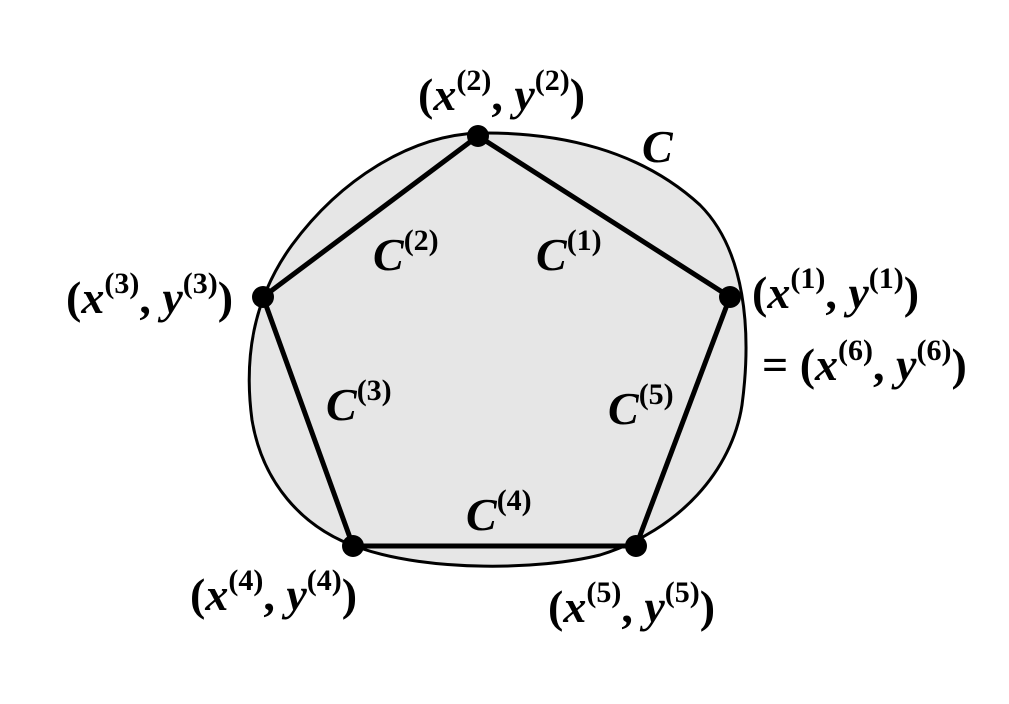  What do you see at coordinates (149, 295) in the screenshot?
I see `vertex-label-3: (x(3), y(3))` at bounding box center [149, 295].